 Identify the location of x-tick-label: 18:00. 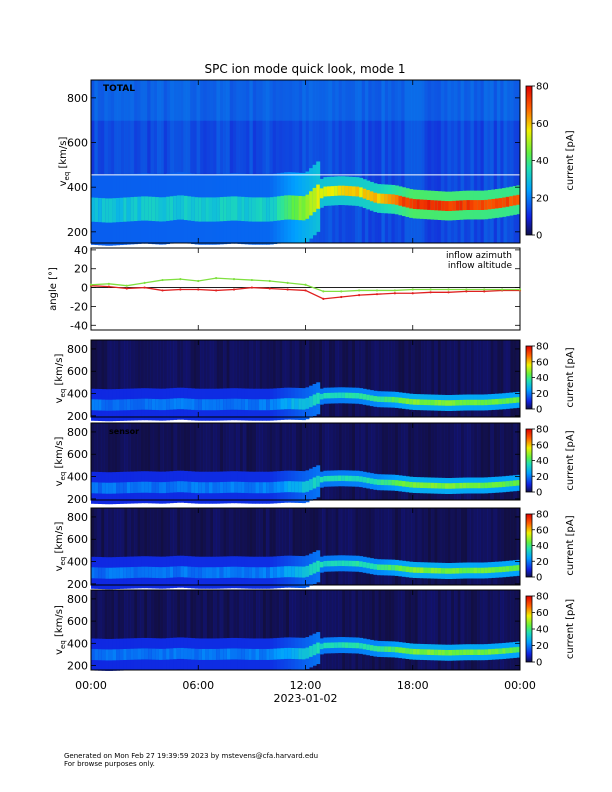
(413, 685).